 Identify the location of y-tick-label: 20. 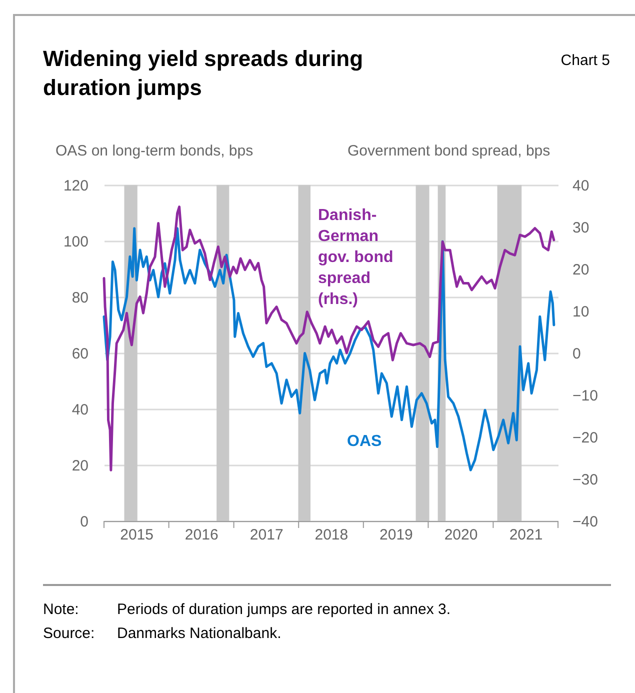
(80, 466).